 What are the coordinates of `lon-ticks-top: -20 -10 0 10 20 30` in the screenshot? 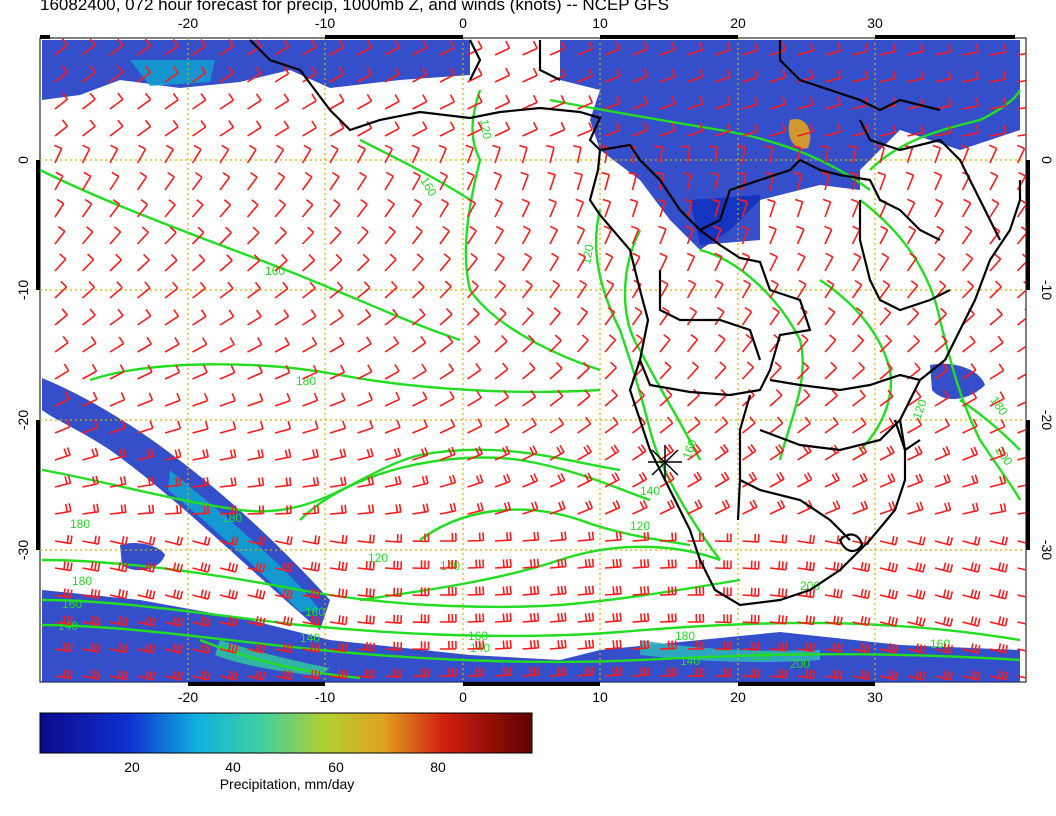 It's located at (530, 23).